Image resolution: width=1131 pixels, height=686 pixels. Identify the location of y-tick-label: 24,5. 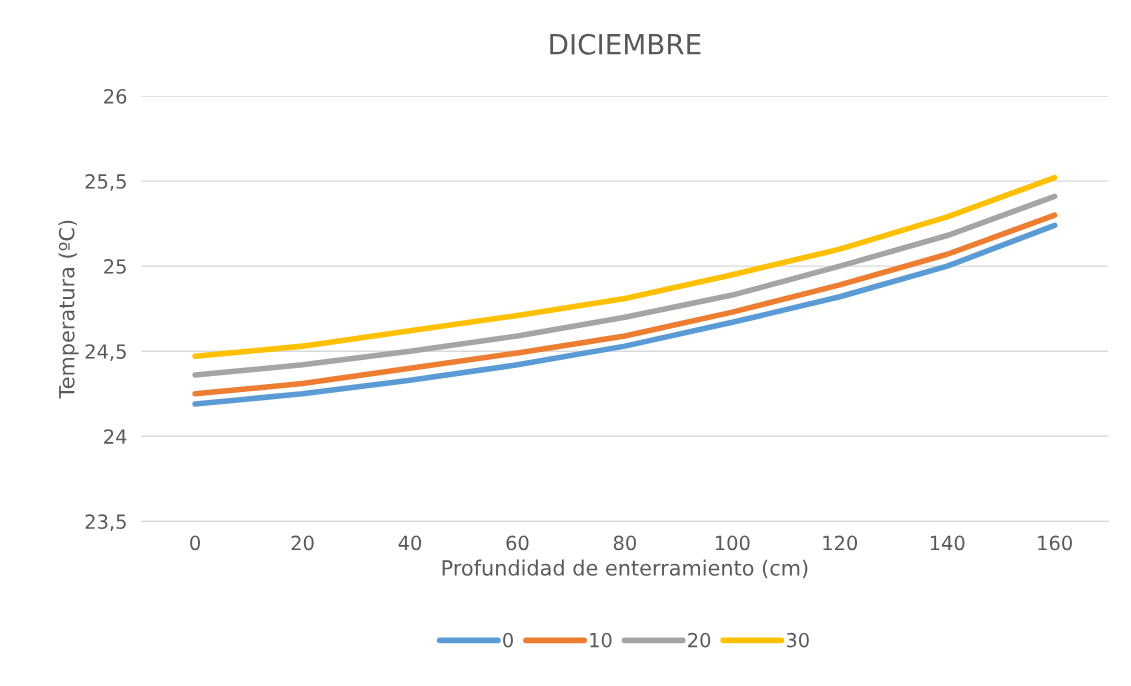
(105, 352).